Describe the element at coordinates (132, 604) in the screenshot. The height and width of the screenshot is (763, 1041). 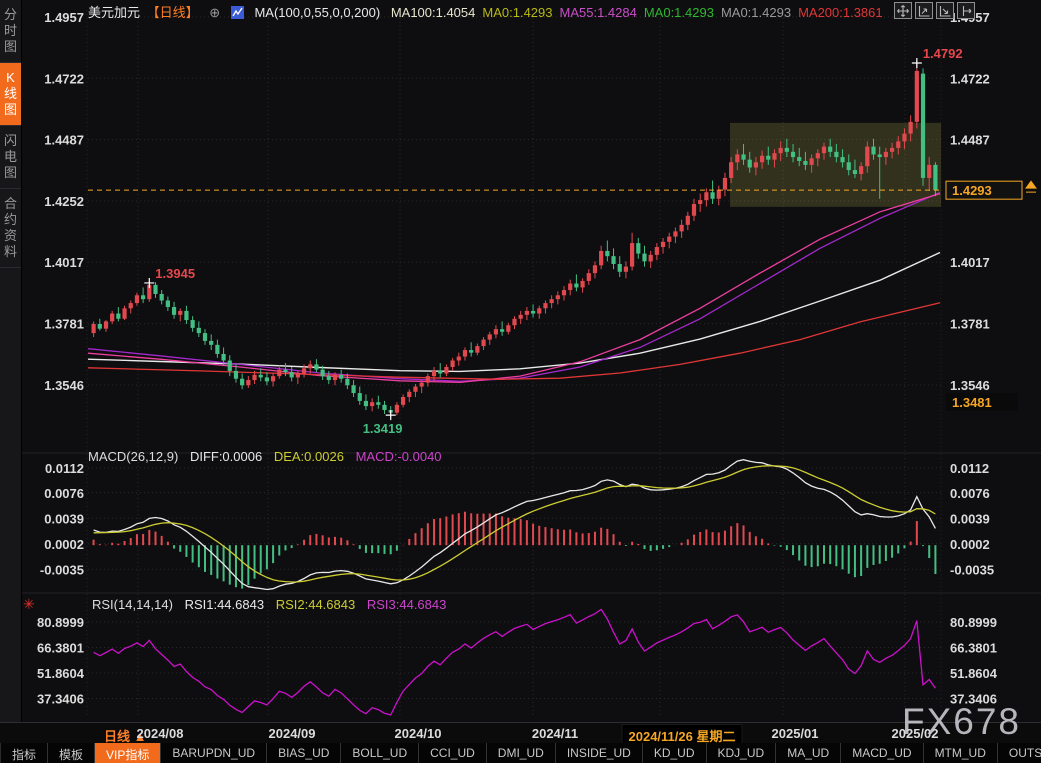
I see `rsi-params: RSI(14,14,14)` at that location.